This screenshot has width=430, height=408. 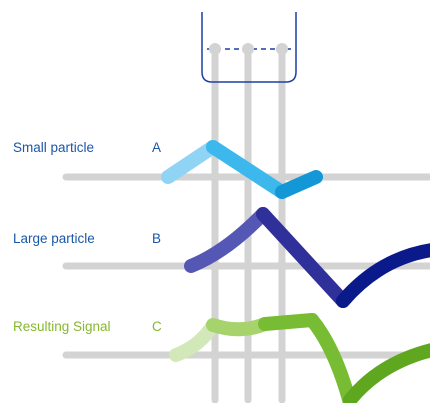 I want to click on detector-bracket, so click(x=249, y=47).